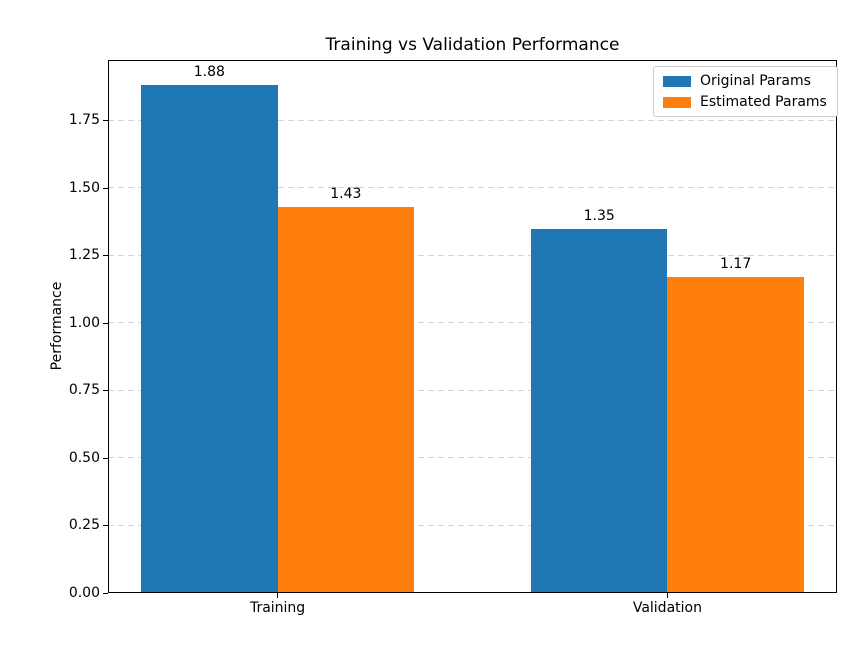  Describe the element at coordinates (599, 410) in the screenshot. I see `bar-validation-original-params` at that location.